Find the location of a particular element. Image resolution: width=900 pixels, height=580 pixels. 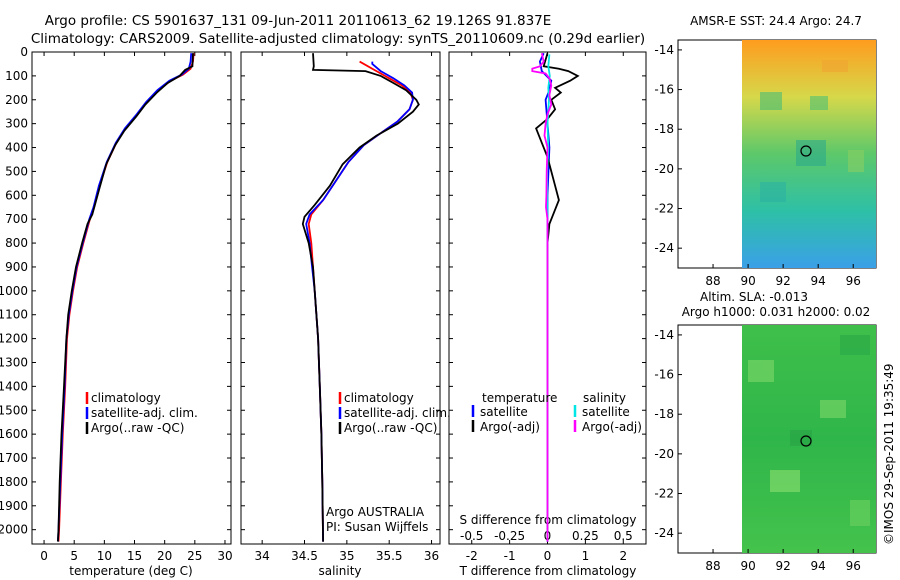

legend-salinity-heading: salinity is located at coordinates (604, 398).